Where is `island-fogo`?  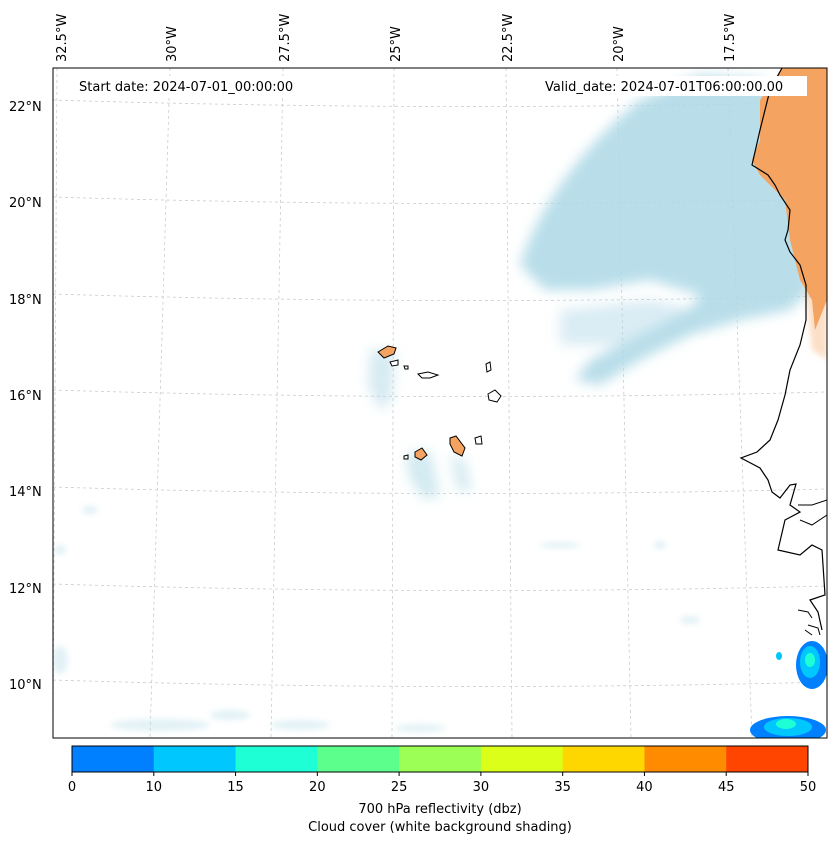 island-fogo is located at coordinates (421, 454).